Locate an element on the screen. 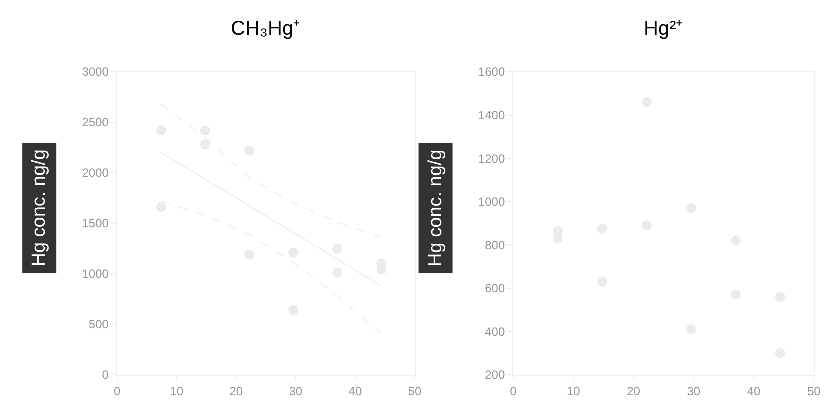  chart-title: Hg²⁺ is located at coordinates (664, 29).